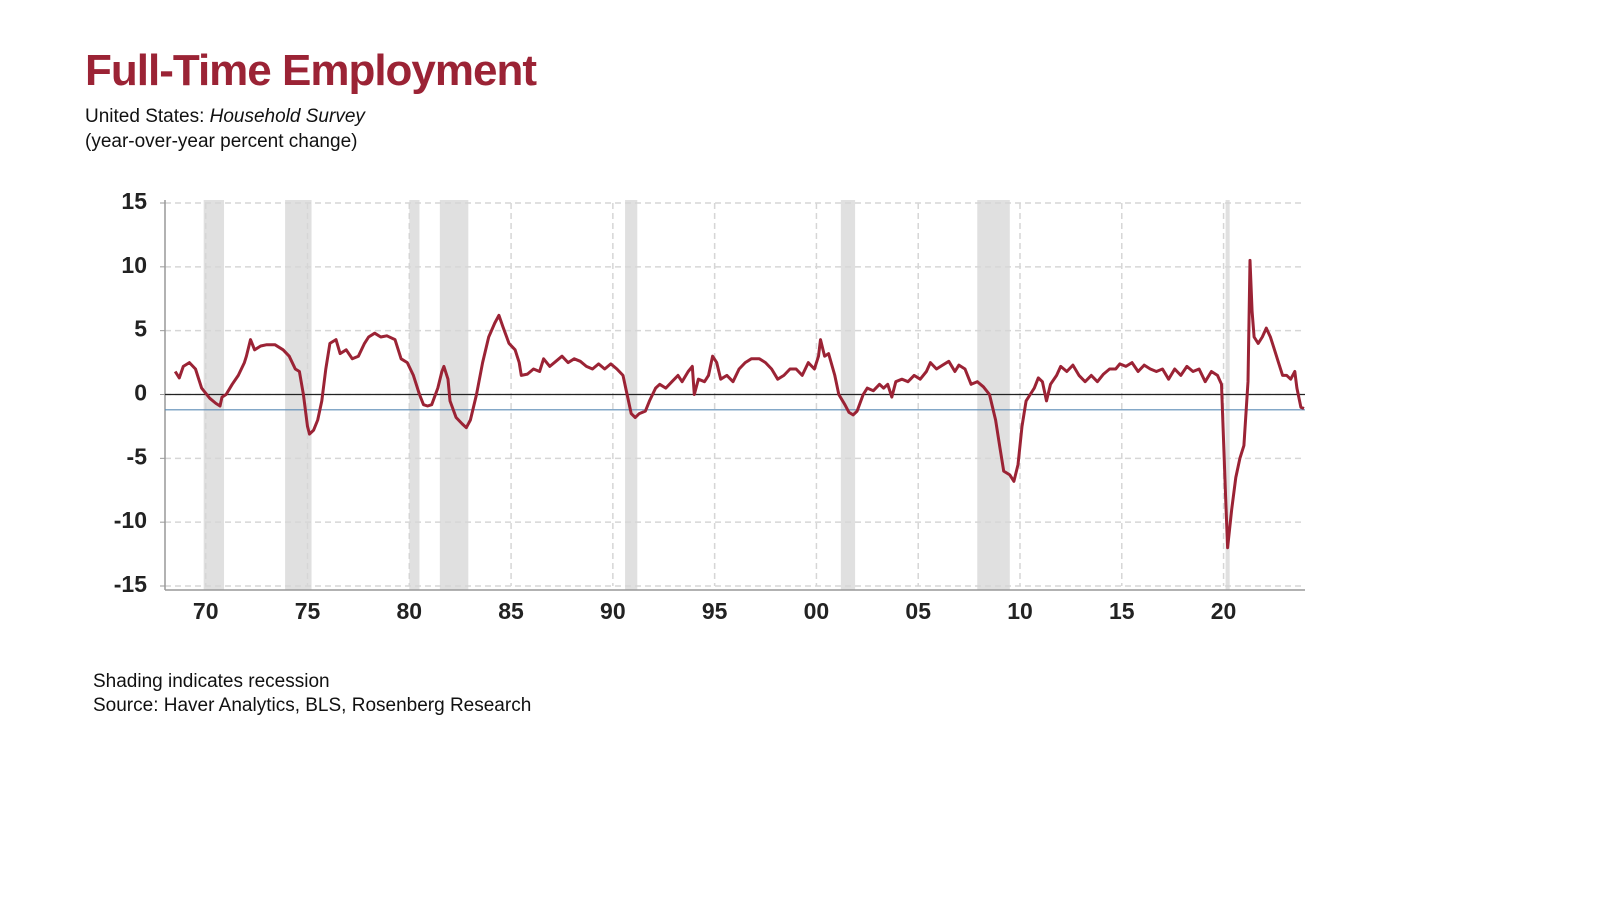 Image resolution: width=1600 pixels, height=900 pixels. Describe the element at coordinates (287, 116) in the screenshot. I see `subtitle-emphasis: Household Survey` at that location.